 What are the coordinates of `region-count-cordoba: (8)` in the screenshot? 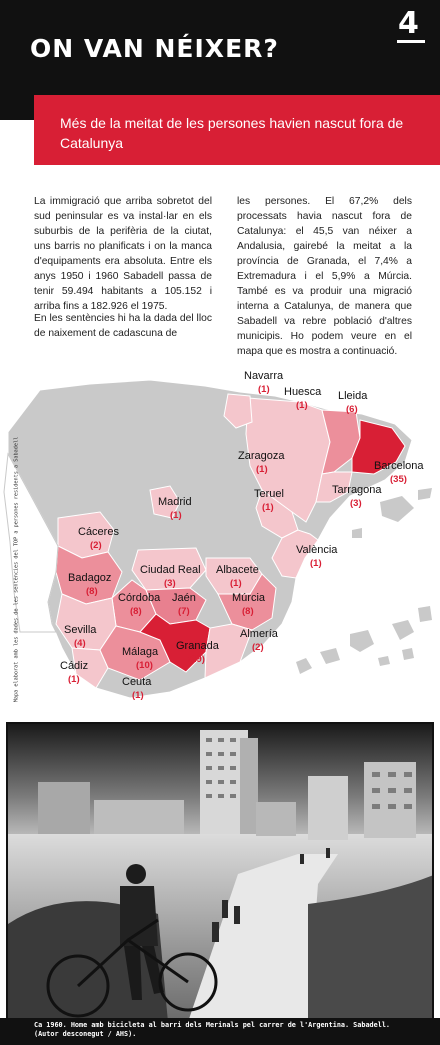 It's located at (136, 611).